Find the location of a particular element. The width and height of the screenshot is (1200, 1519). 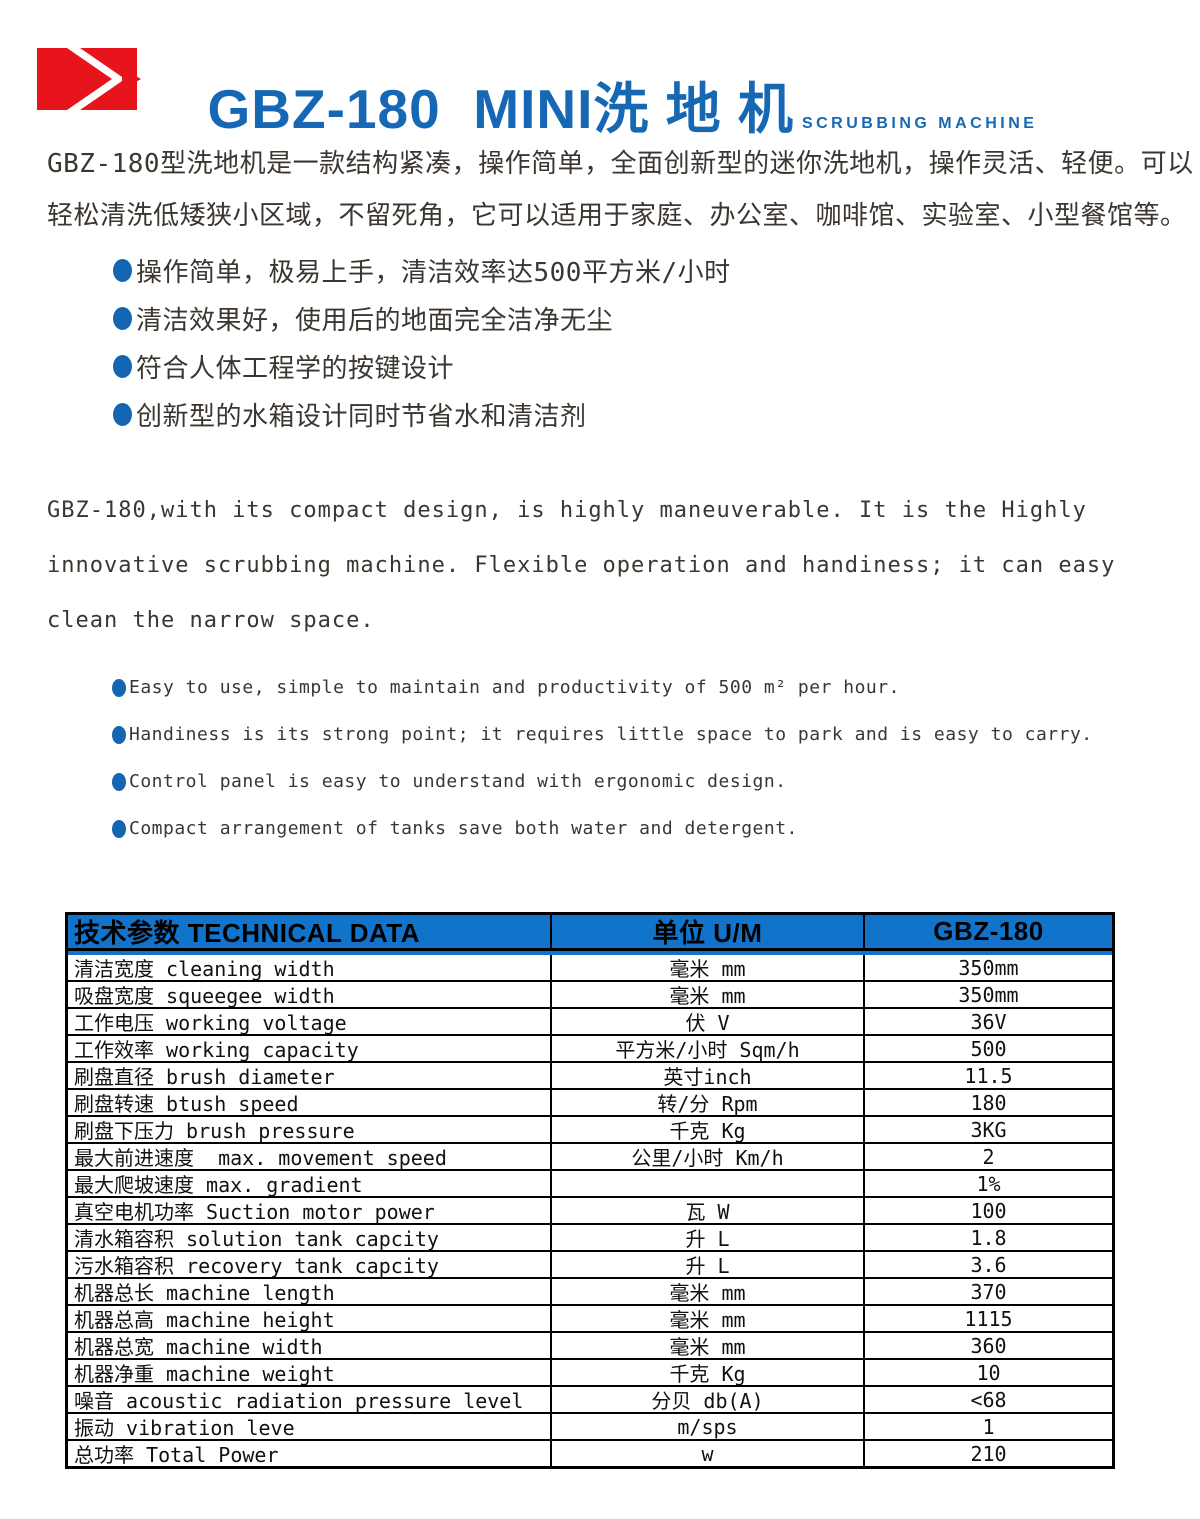

spec-unit: 瓦 W is located at coordinates (706, 1210).